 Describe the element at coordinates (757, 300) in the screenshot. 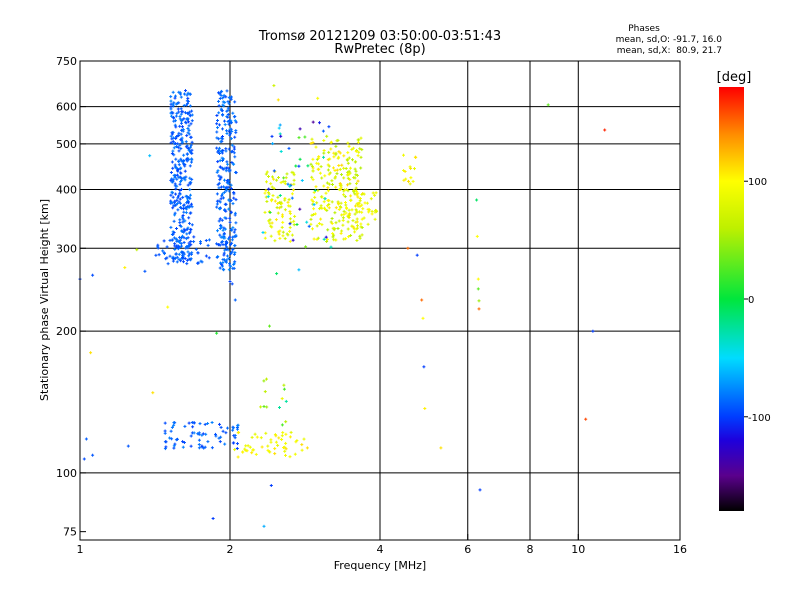

I see `colorbar-ticks: 100 0 -100` at that location.